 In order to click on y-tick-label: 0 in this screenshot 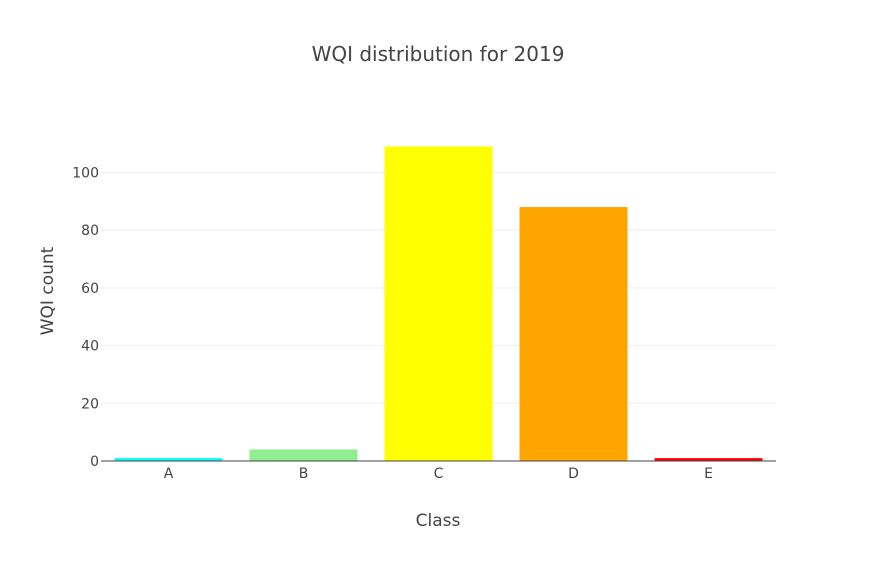, I will do `click(94, 462)`.